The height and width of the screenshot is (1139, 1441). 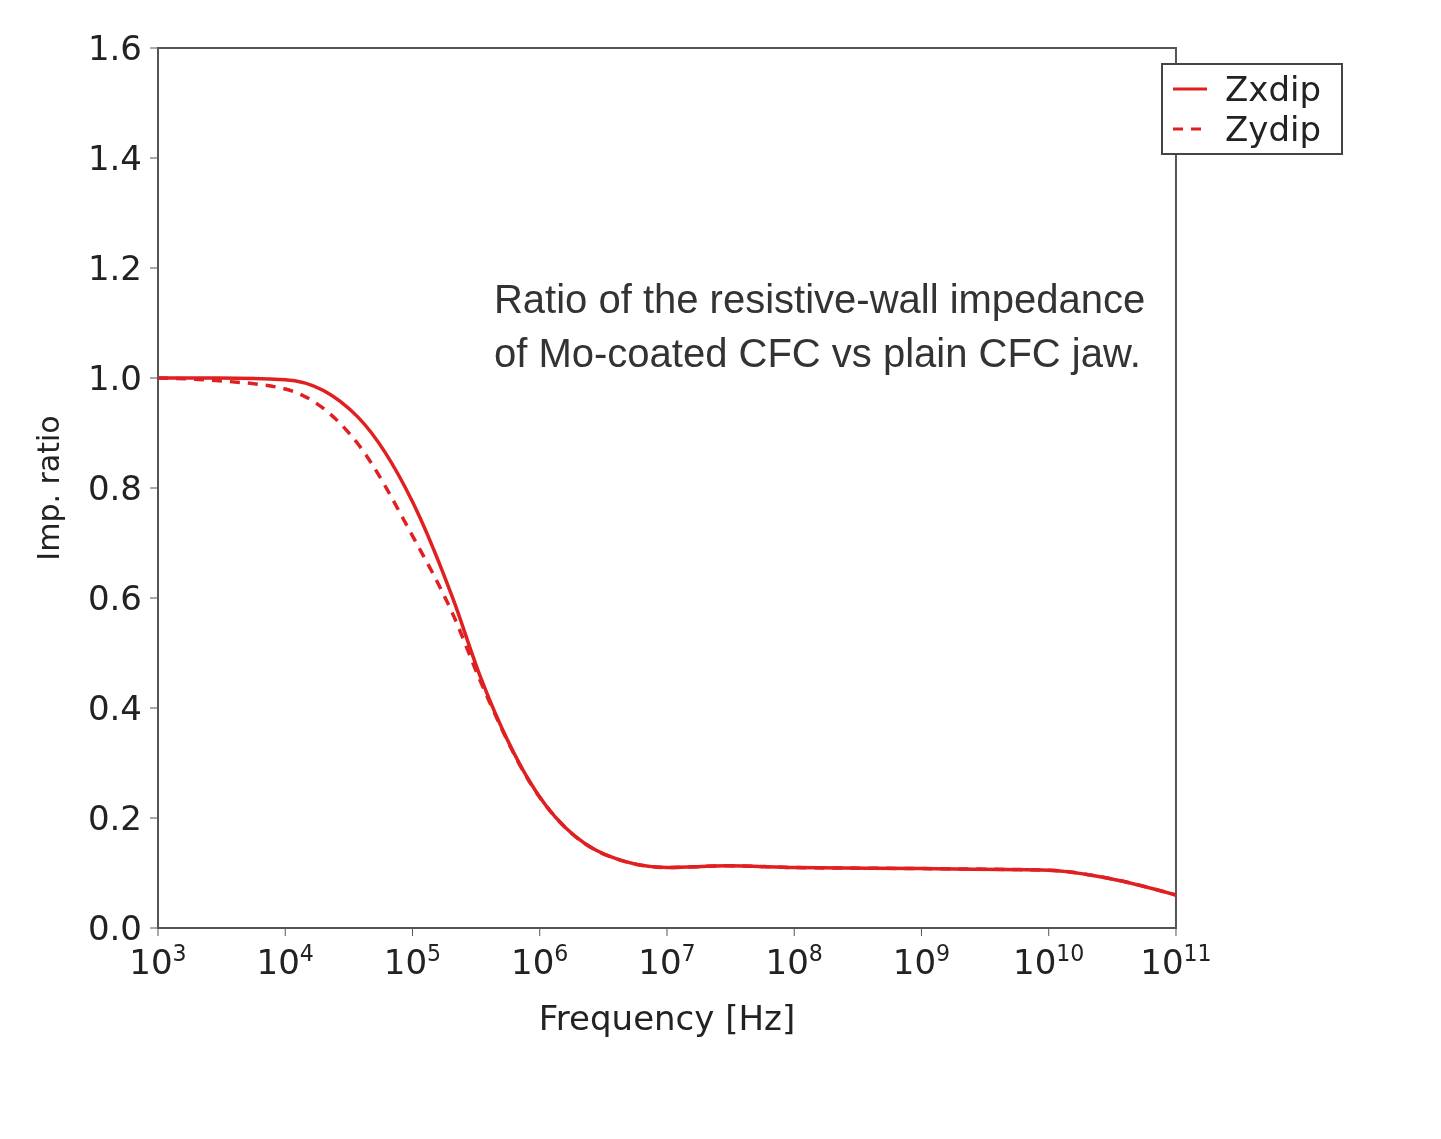 I want to click on legend-label: Zxdip, so click(x=1272, y=89).